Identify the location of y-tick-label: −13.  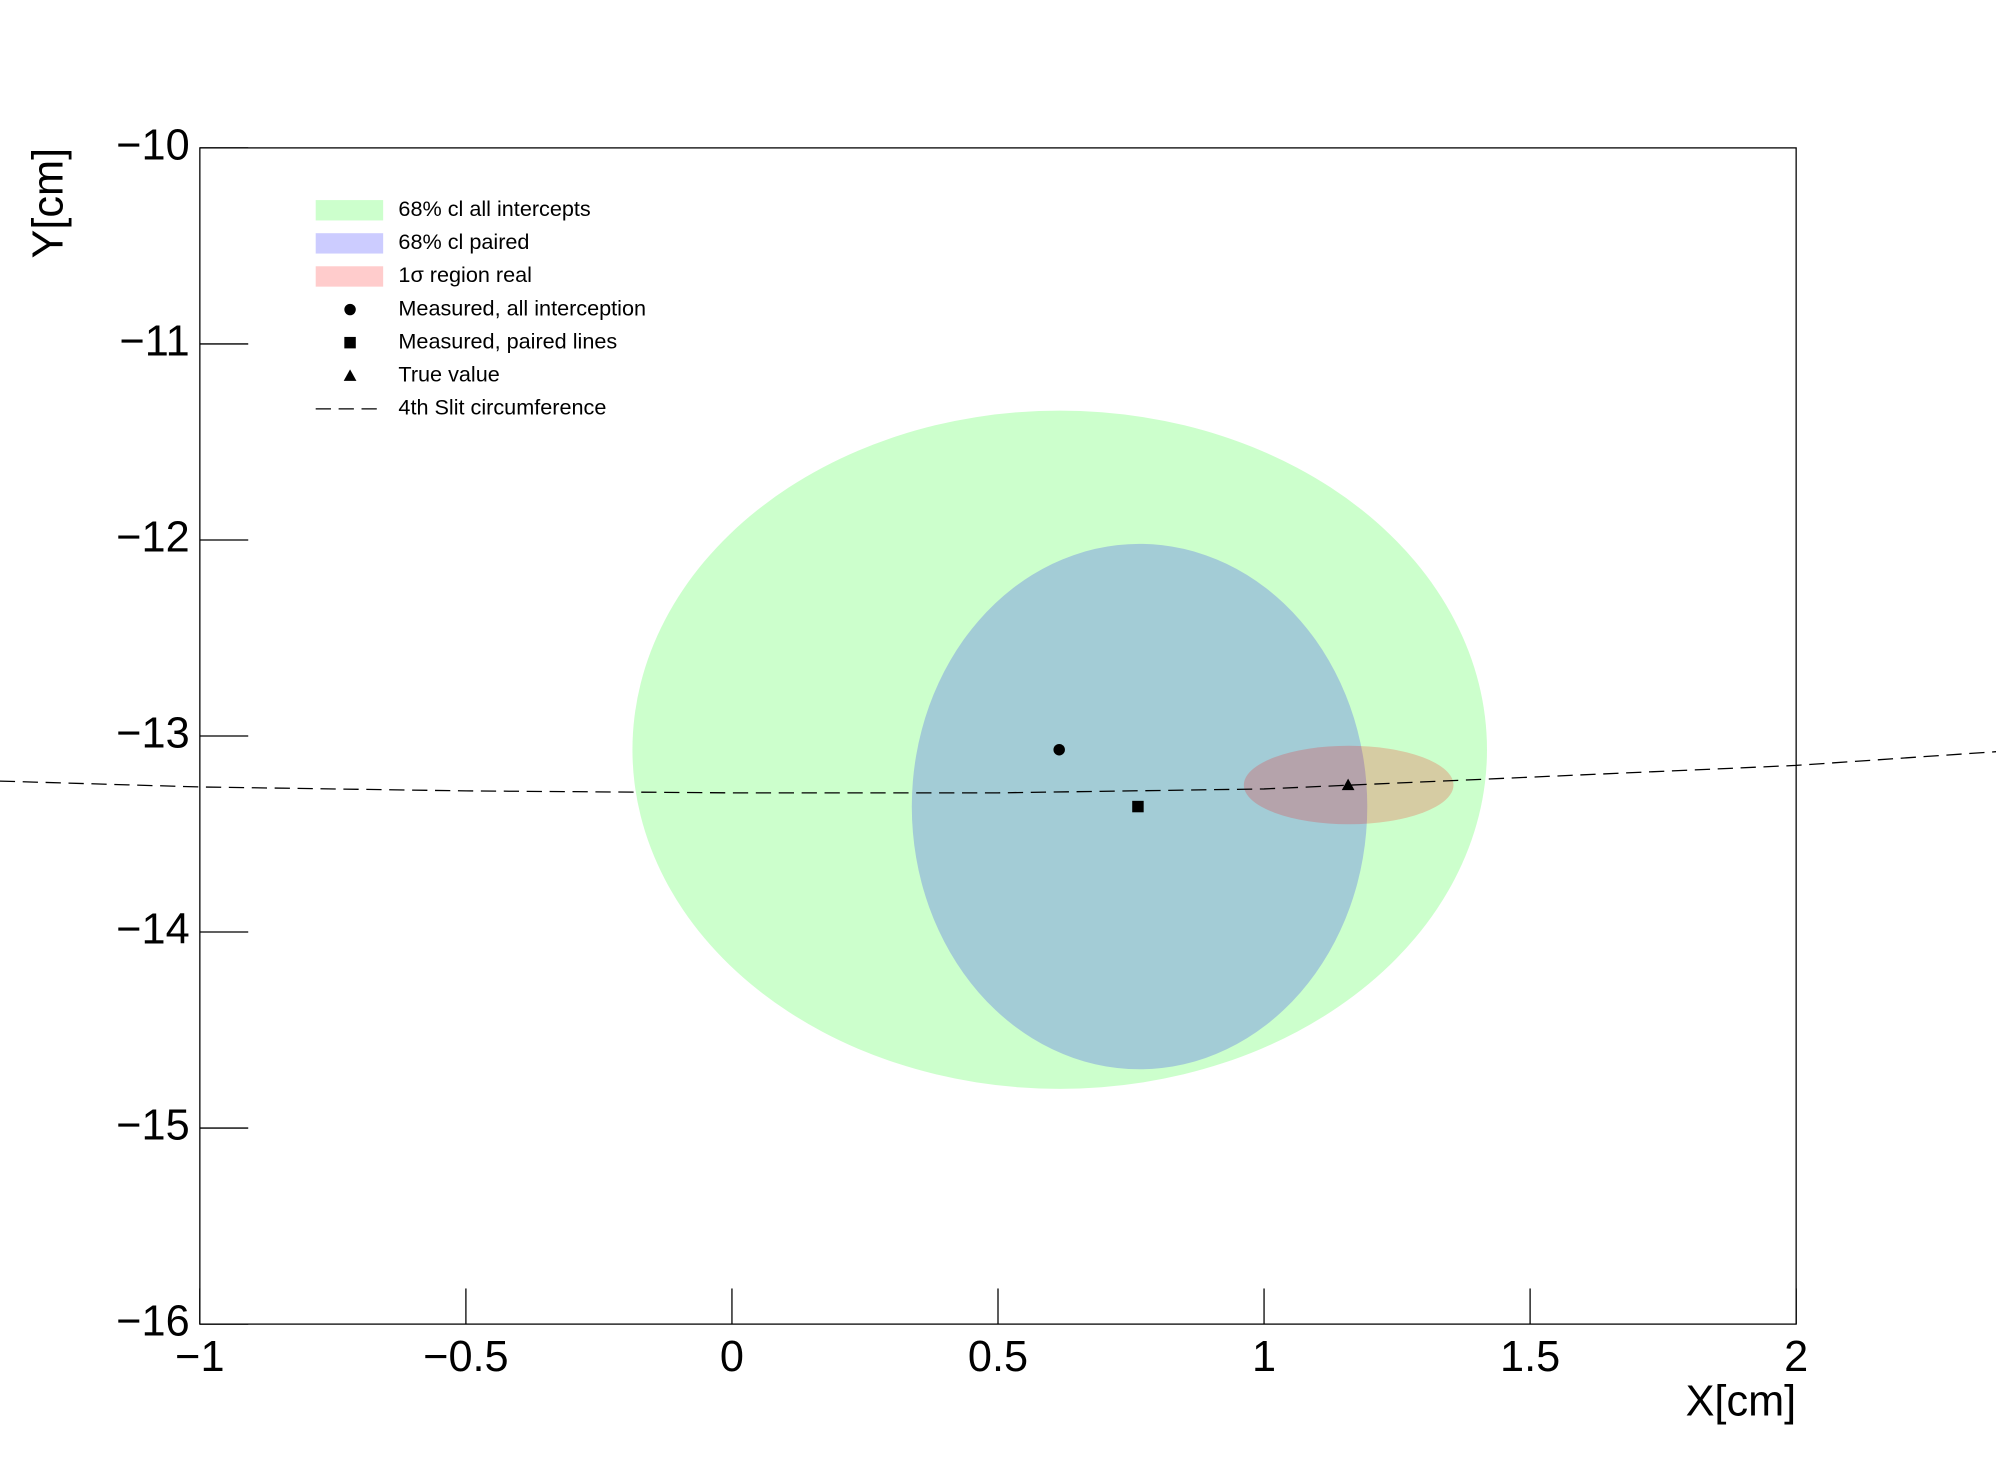
(152, 733).